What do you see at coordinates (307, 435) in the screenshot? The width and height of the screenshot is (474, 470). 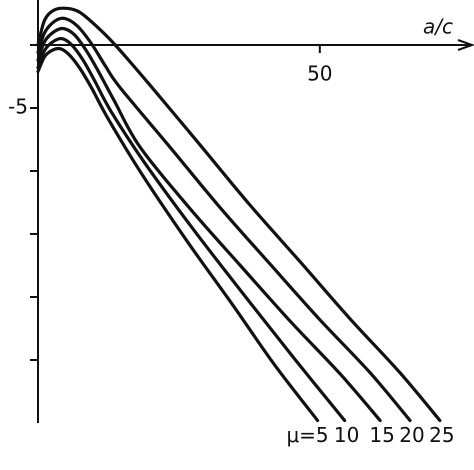 I see `series-label: μ=5` at bounding box center [307, 435].